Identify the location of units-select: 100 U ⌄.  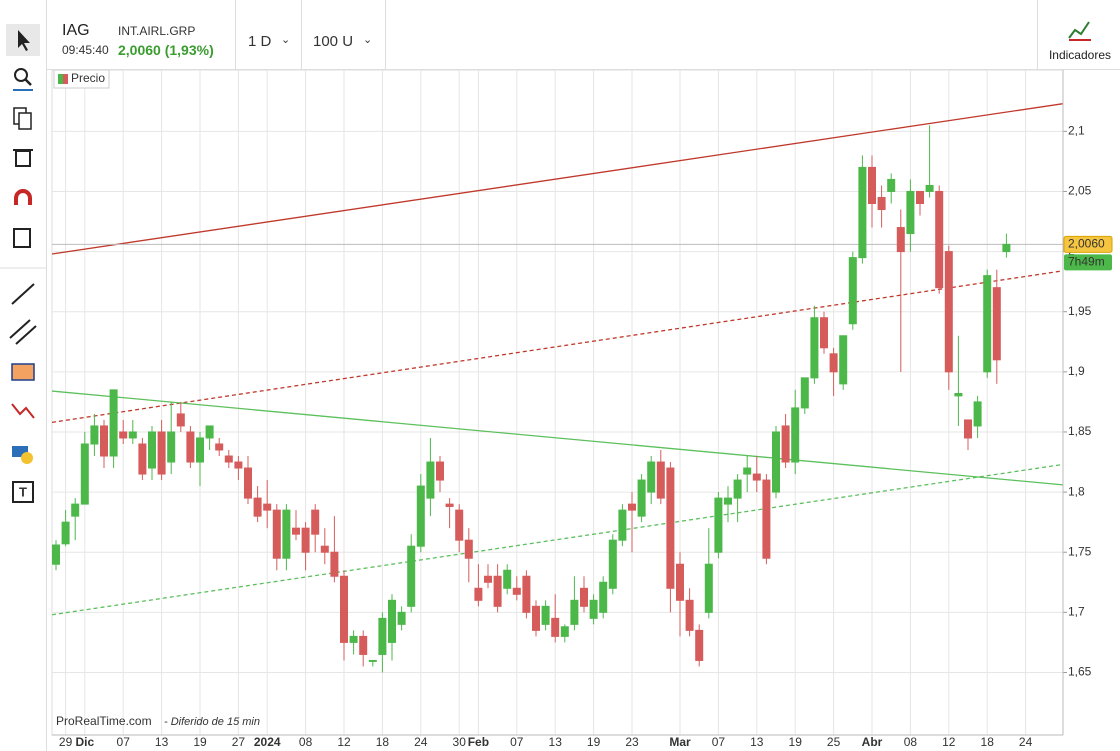
(343, 34).